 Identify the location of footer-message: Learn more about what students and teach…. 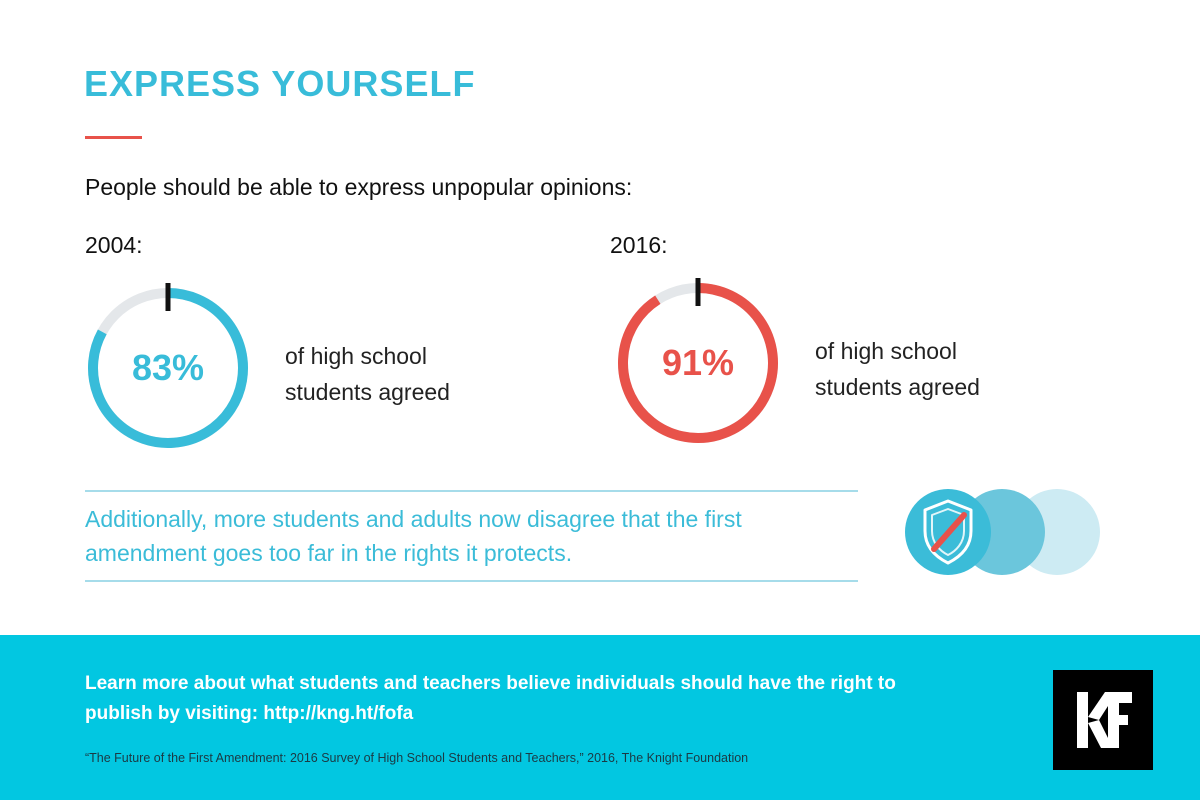
(490, 698).